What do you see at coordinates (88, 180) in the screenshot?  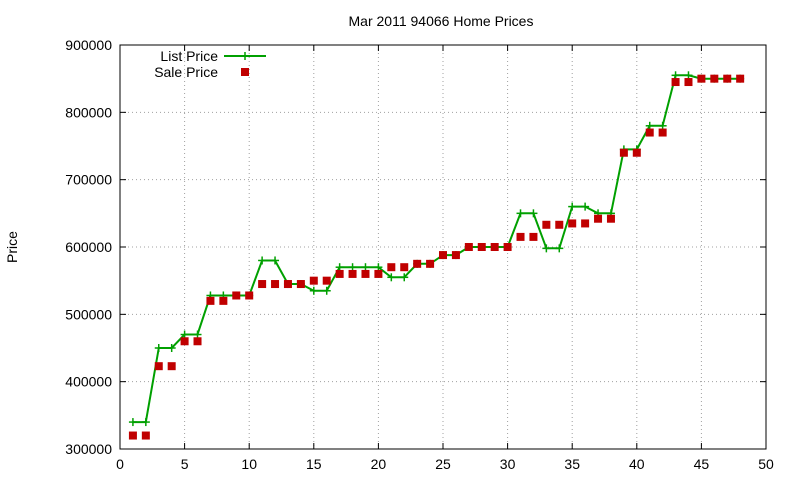 I see `y-tick-label: 700000` at bounding box center [88, 180].